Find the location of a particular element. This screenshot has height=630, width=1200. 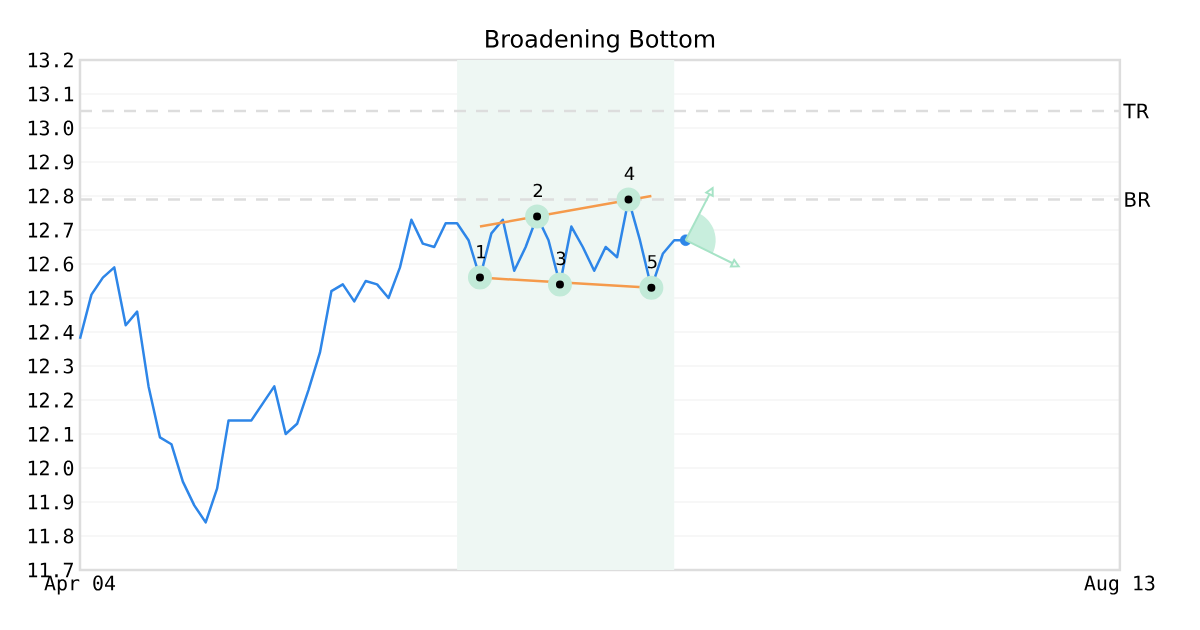

annotation: 2 is located at coordinates (537, 190).